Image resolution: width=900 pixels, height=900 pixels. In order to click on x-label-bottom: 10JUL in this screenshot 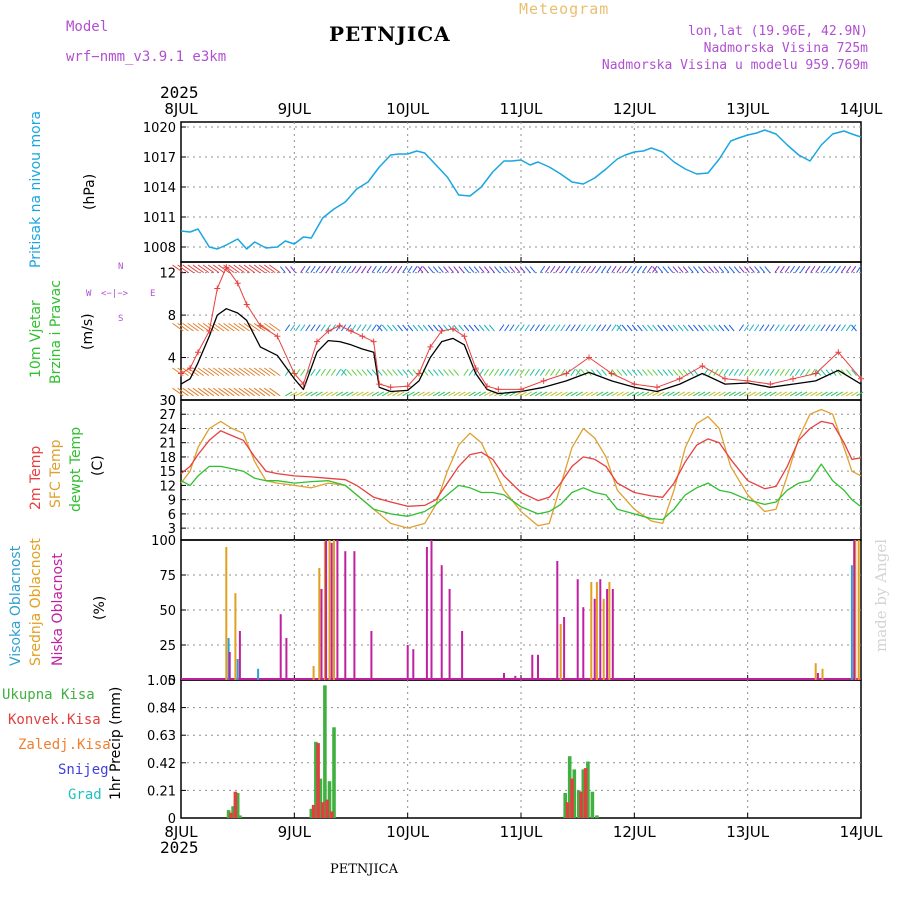, I will do `click(407, 832)`.